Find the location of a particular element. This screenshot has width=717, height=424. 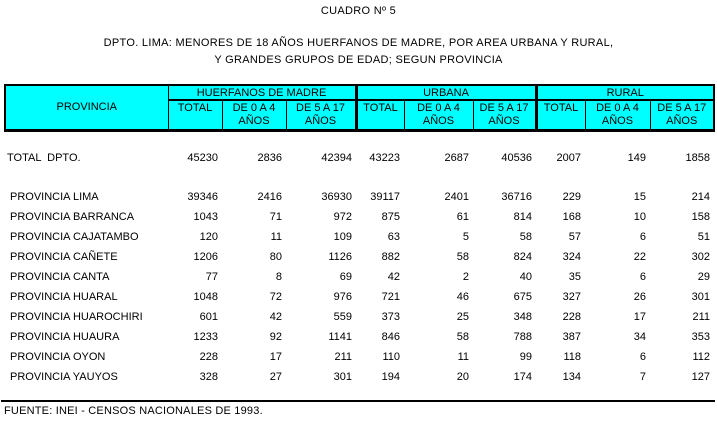

cell-value: 112 is located at coordinates (701, 357).